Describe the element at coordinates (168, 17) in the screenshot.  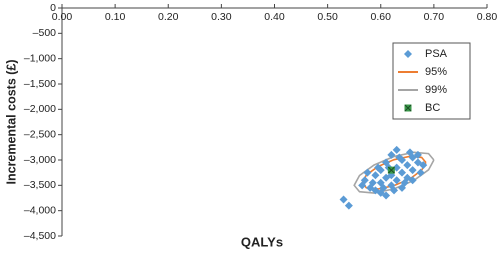
I see `x-tick-label: 0.20` at that location.